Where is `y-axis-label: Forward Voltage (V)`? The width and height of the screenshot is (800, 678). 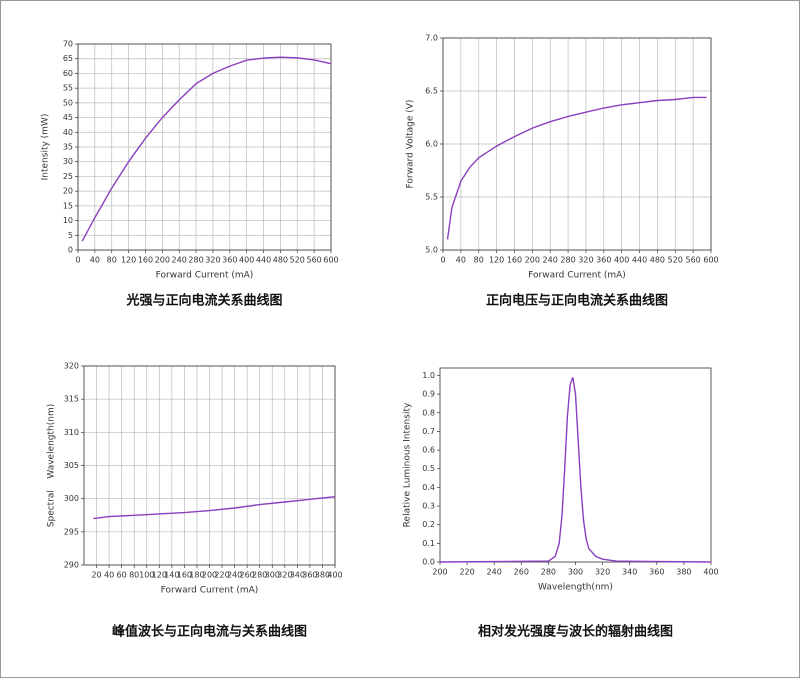 y-axis-label: Forward Voltage (V) is located at coordinates (411, 144).